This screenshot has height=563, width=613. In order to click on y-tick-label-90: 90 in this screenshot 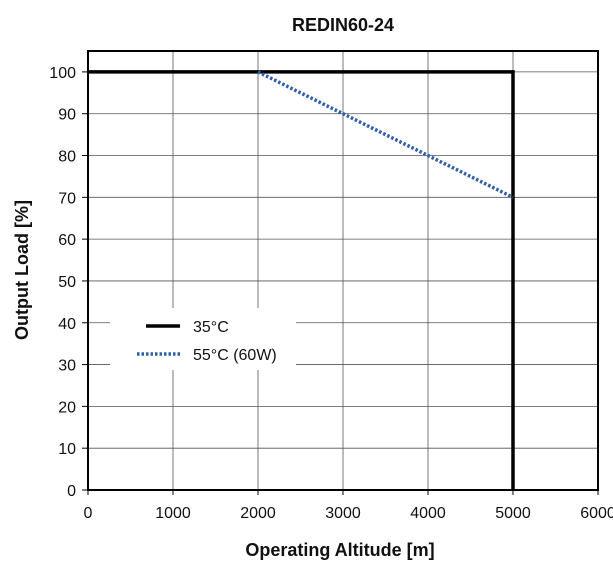, I will do `click(67, 115)`.